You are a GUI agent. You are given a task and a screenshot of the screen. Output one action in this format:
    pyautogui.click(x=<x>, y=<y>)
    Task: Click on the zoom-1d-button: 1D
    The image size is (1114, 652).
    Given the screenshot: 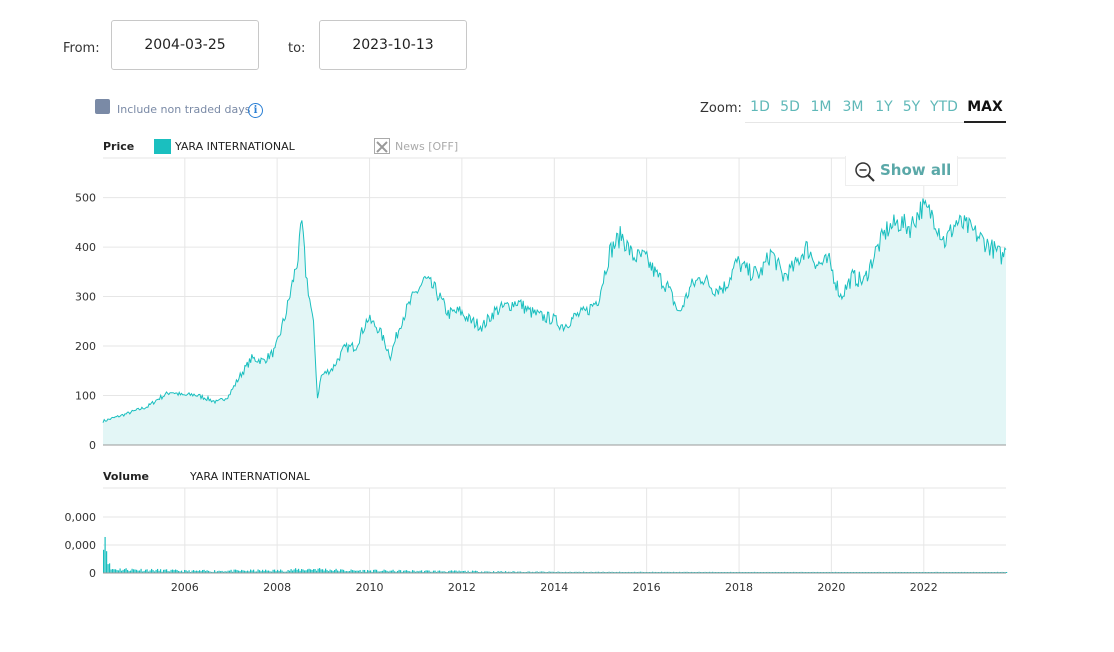 What is the action you would take?
    pyautogui.click(x=760, y=108)
    